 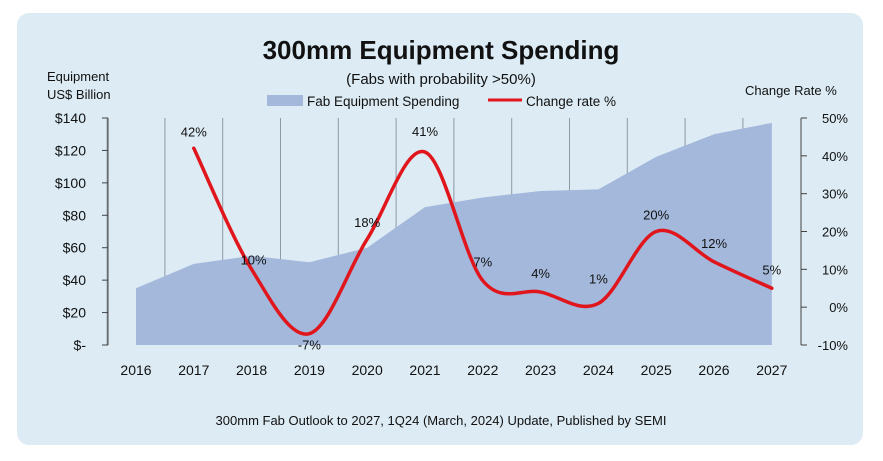 What do you see at coordinates (310, 345) in the screenshot?
I see `data-label: -7%` at bounding box center [310, 345].